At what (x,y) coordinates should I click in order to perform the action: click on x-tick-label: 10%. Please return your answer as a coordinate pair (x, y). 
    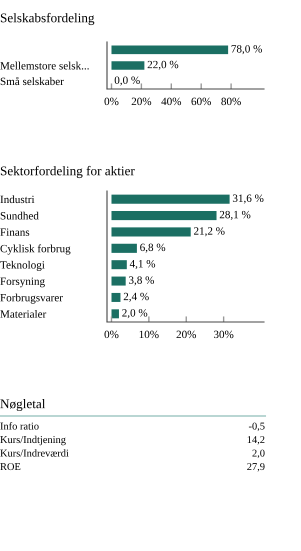
    Looking at the image, I should click on (149, 334).